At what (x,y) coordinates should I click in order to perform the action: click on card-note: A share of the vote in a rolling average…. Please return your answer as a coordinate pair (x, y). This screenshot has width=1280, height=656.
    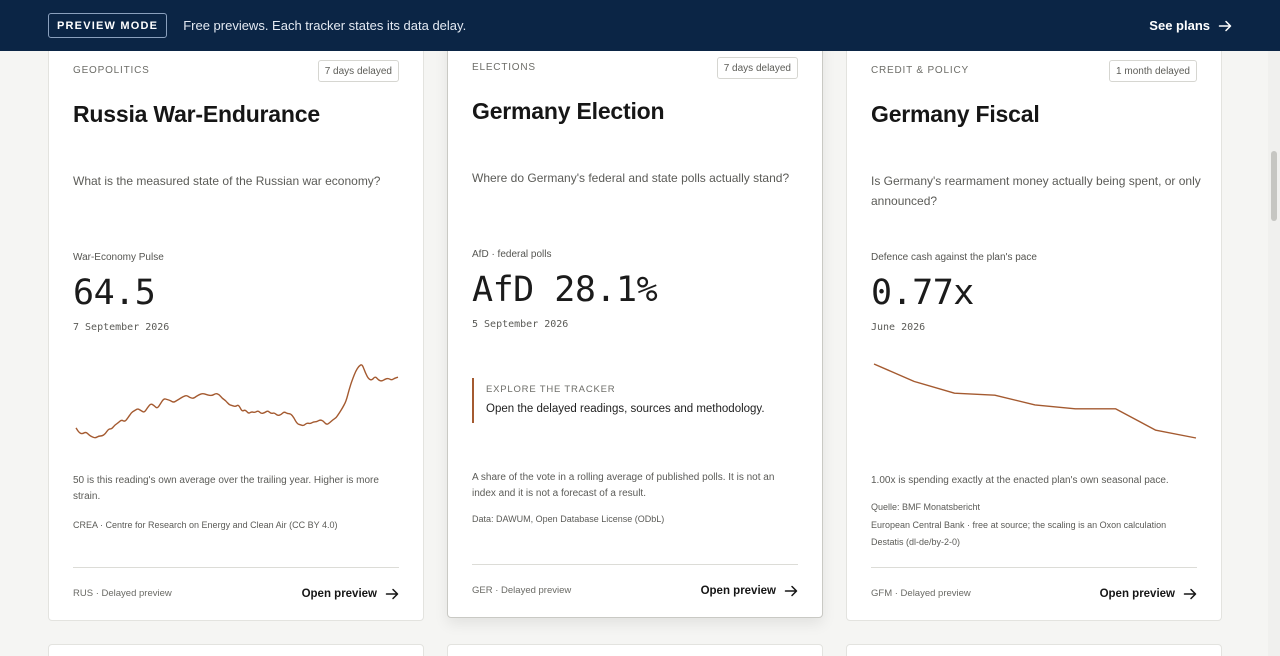
    Looking at the image, I should click on (623, 485).